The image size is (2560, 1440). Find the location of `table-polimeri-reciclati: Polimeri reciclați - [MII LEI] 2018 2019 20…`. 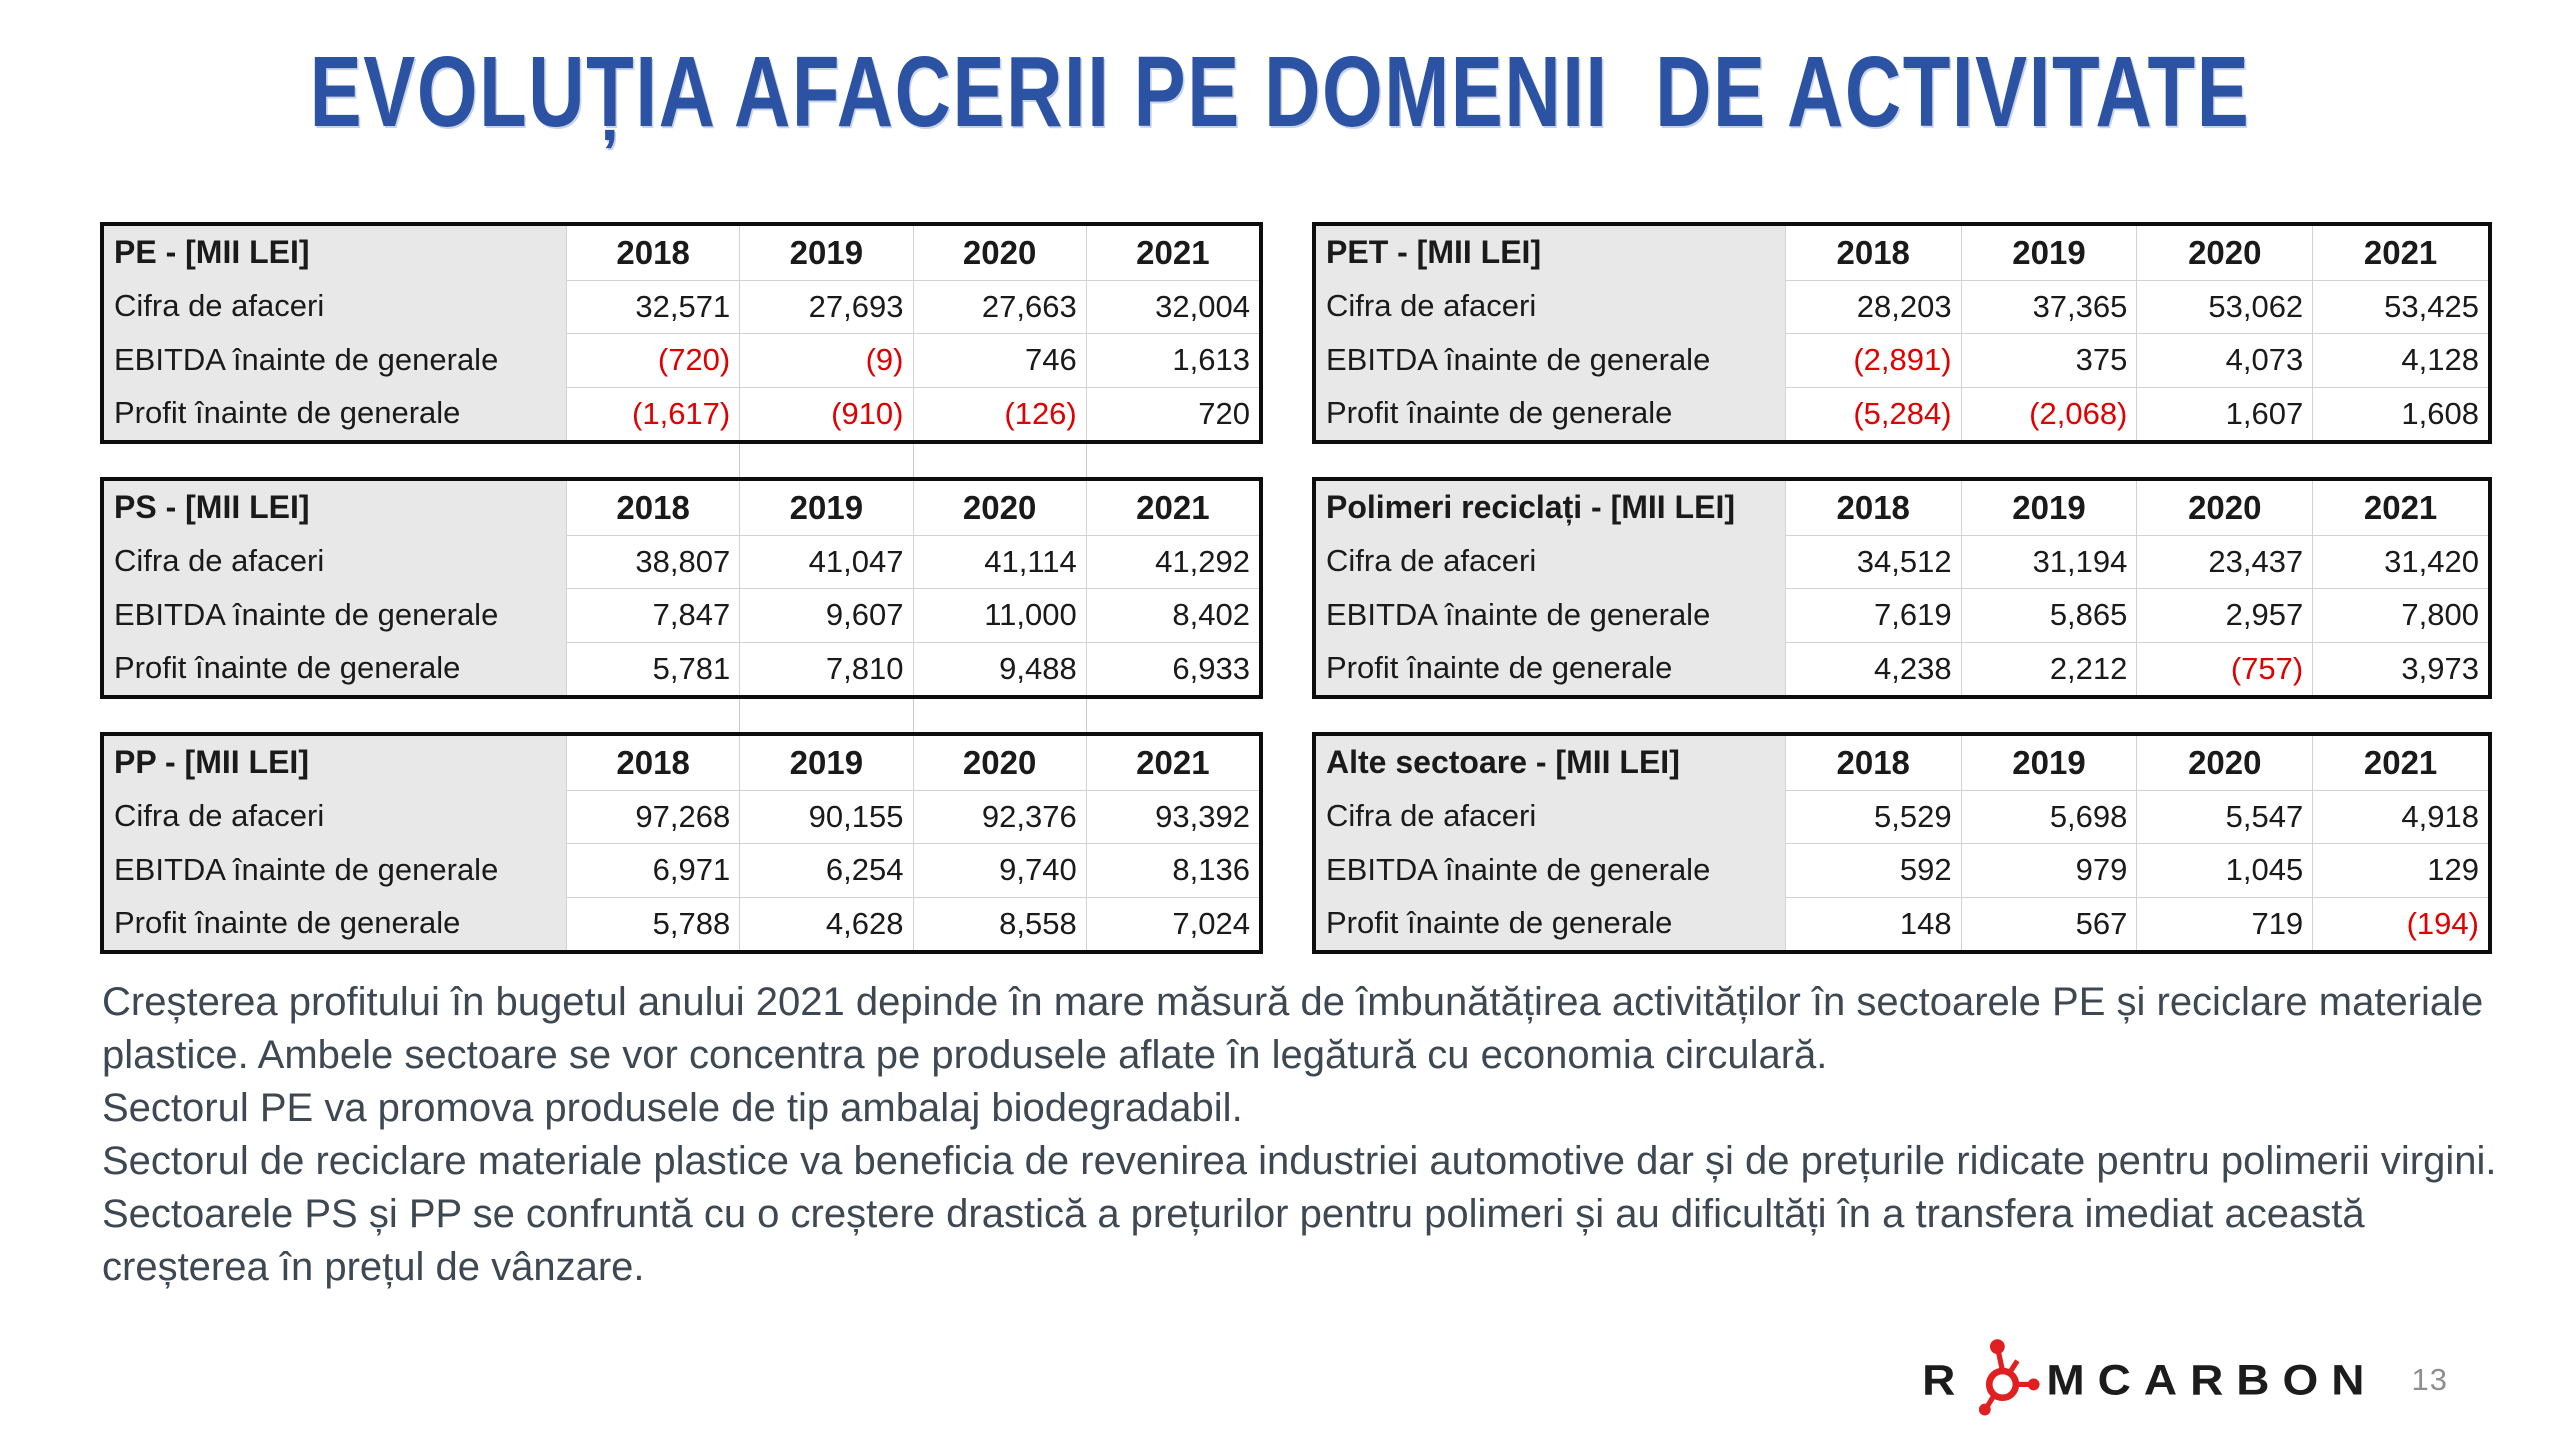

table-polimeri-reciclati: Polimeri reciclați - [MII LEI] 2018 2019 20… is located at coordinates (1902, 588).